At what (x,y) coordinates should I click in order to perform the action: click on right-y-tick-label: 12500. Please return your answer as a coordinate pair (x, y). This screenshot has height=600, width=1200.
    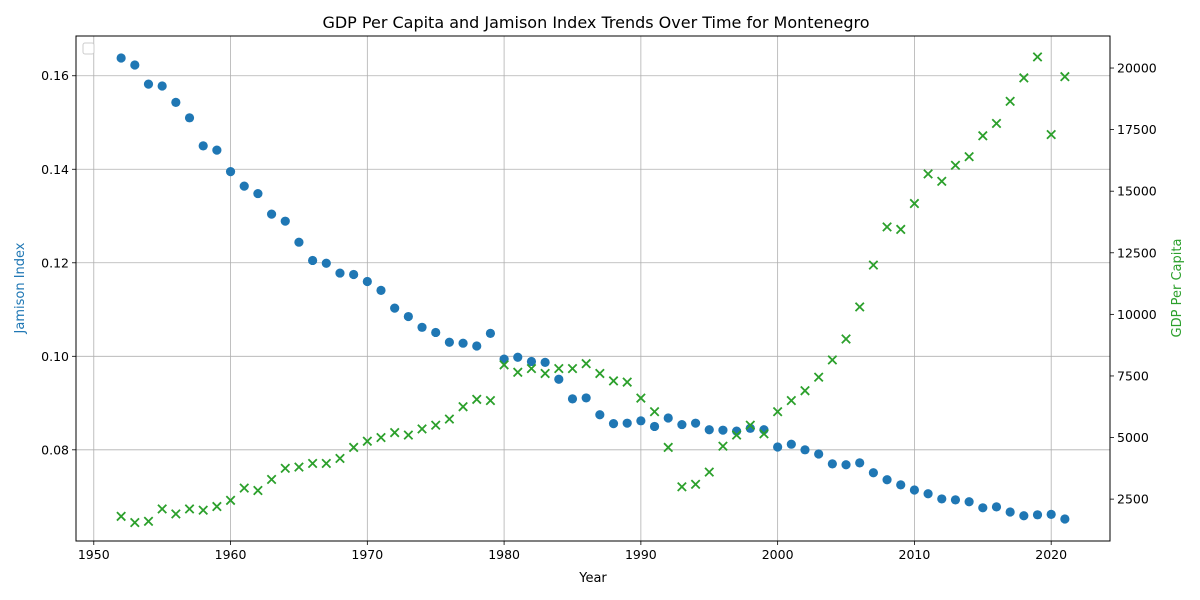
    Looking at the image, I should click on (1137, 252).